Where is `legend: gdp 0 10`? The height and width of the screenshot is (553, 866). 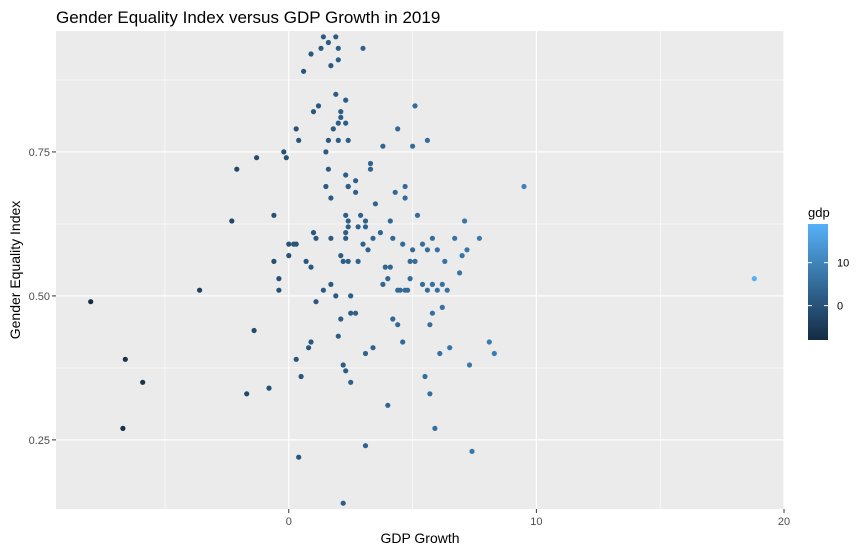 legend: gdp 0 10 is located at coordinates (828, 272).